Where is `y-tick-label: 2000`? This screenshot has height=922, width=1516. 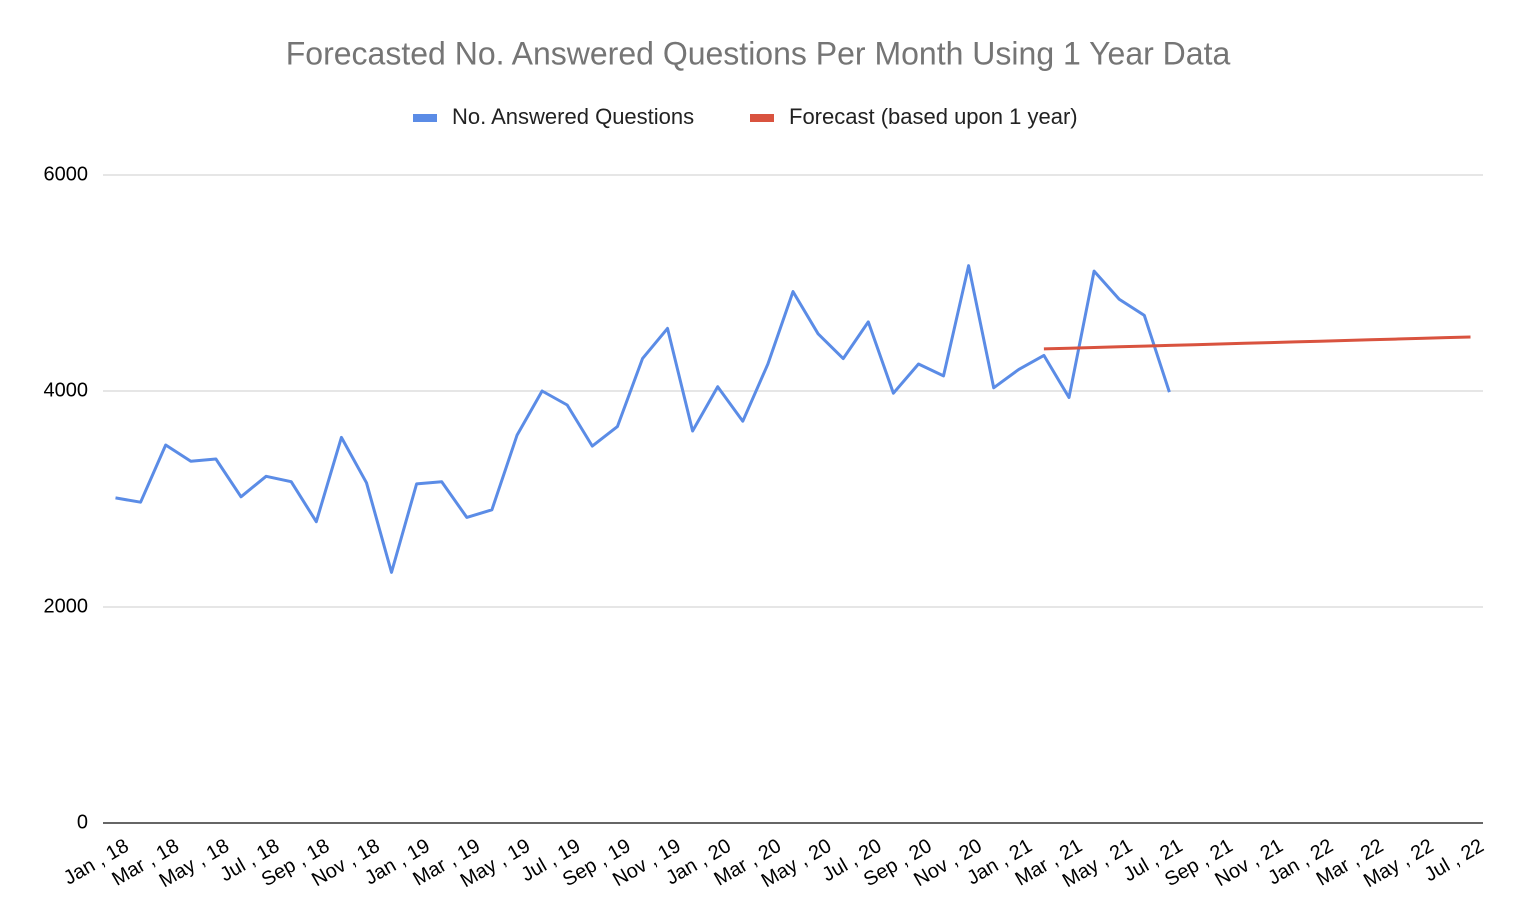
y-tick-label: 2000 is located at coordinates (66, 606).